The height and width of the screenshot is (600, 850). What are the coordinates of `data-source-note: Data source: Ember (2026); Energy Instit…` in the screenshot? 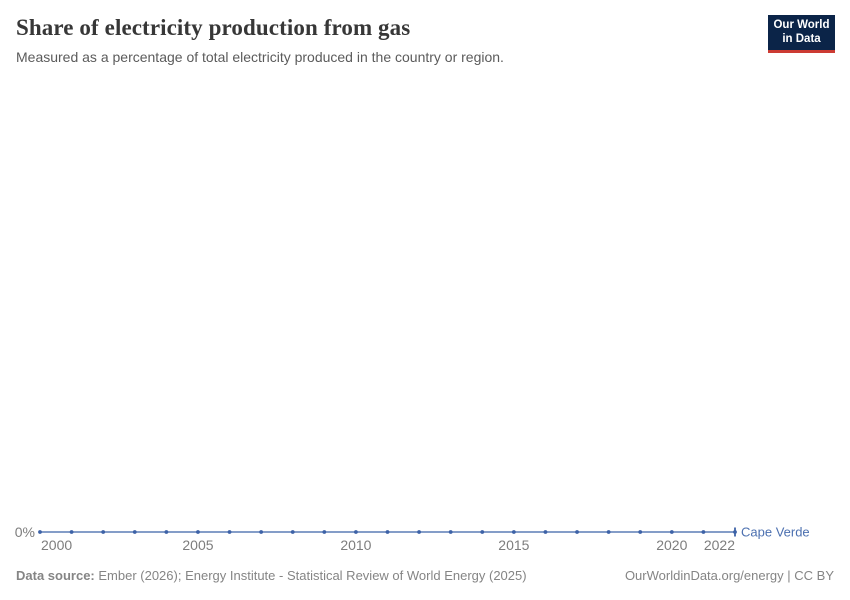 It's located at (271, 576).